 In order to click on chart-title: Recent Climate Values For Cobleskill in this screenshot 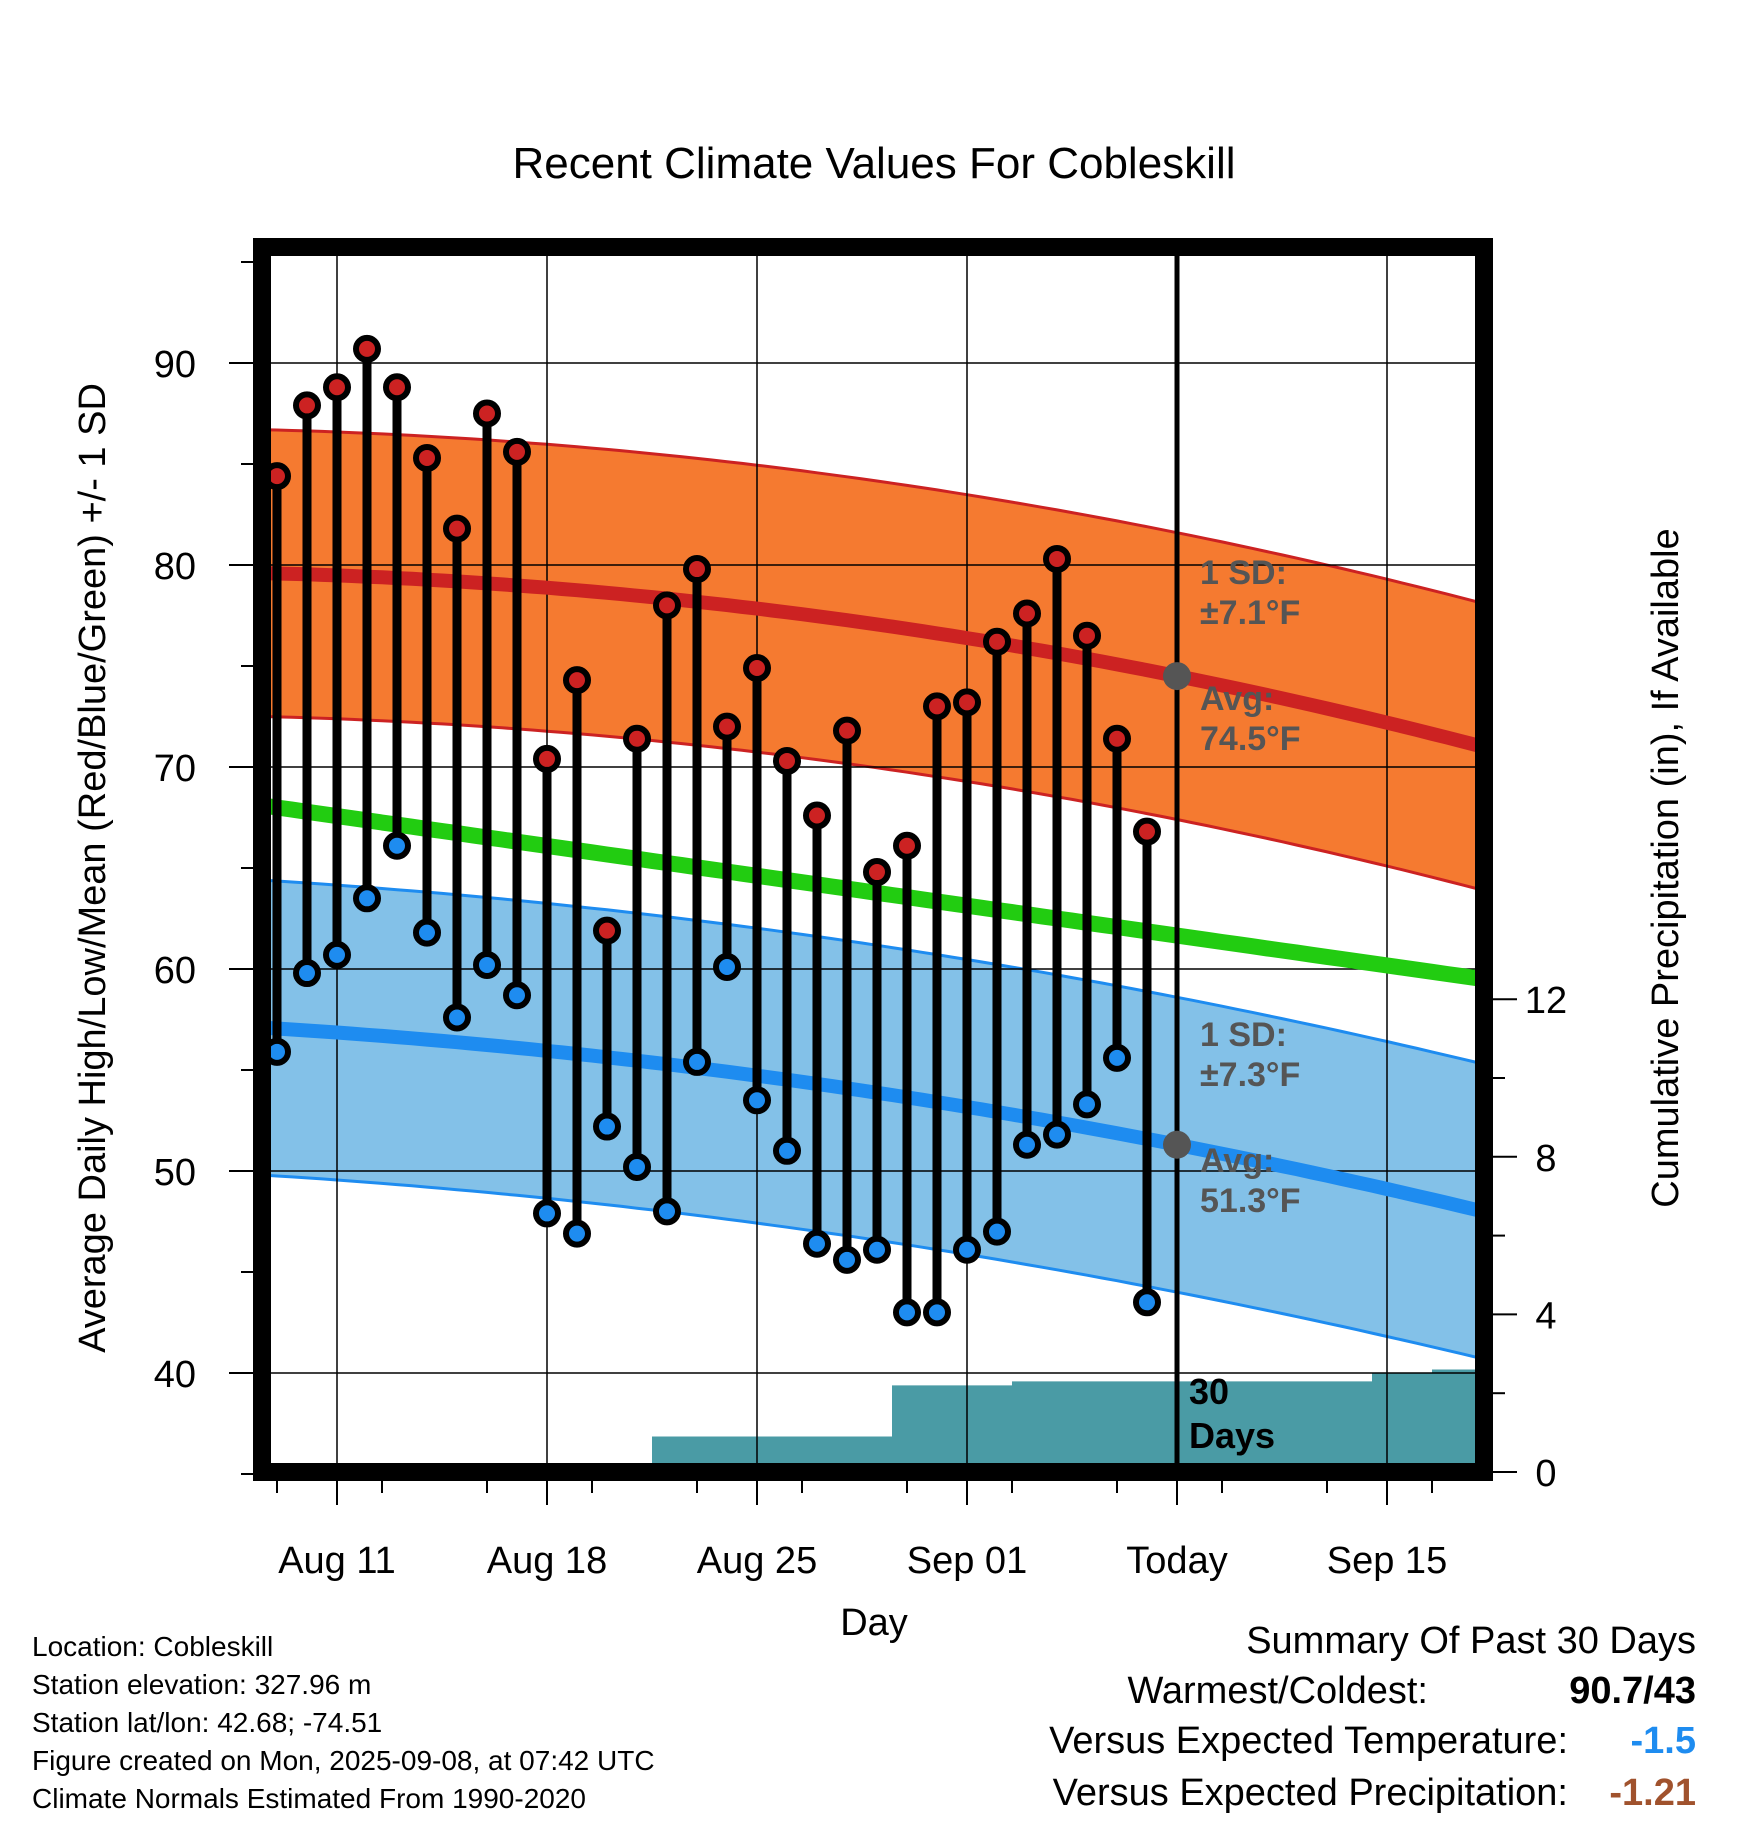, I will do `click(873, 163)`.